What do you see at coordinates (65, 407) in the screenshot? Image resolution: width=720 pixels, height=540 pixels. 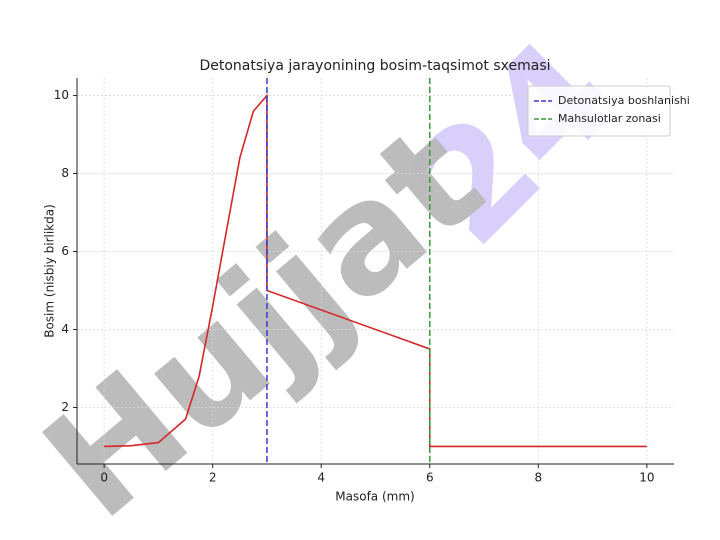 I see `y-tick-label: 2` at bounding box center [65, 407].